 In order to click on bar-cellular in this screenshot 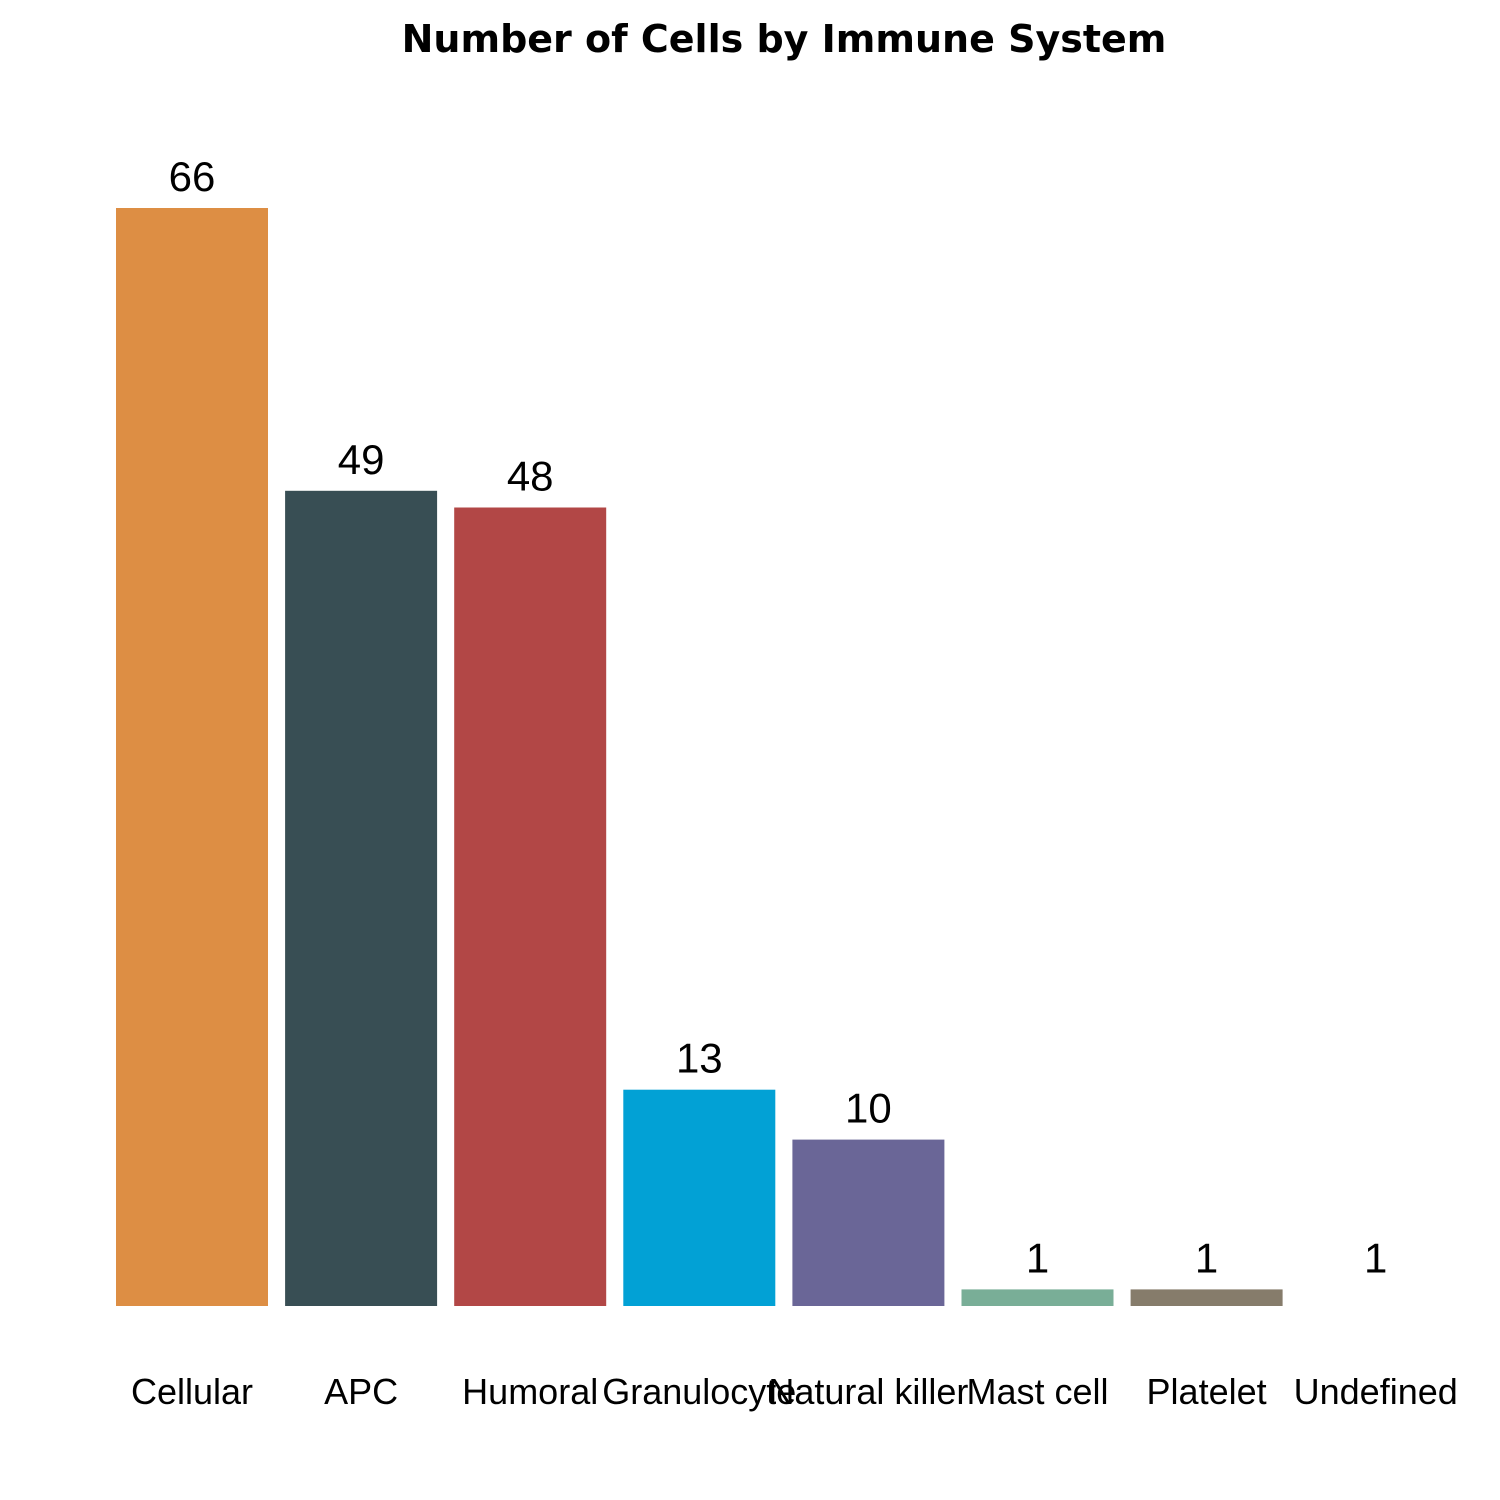, I will do `click(192, 757)`.